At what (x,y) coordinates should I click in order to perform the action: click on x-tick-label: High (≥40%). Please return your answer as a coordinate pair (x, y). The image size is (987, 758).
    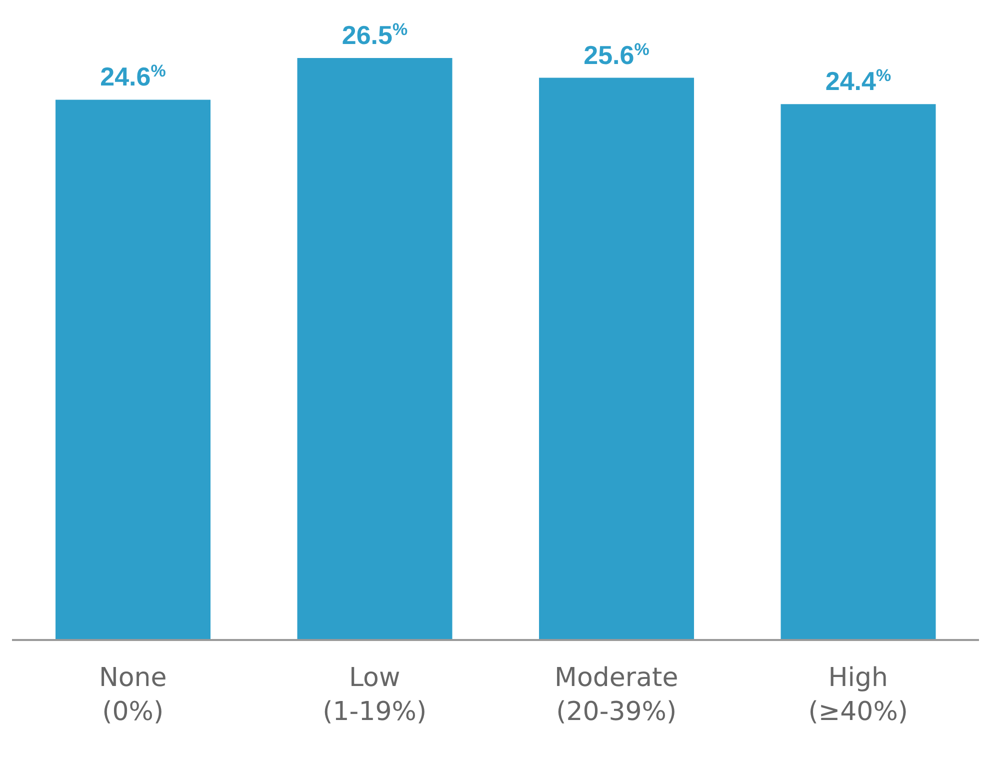
    Looking at the image, I should click on (858, 695).